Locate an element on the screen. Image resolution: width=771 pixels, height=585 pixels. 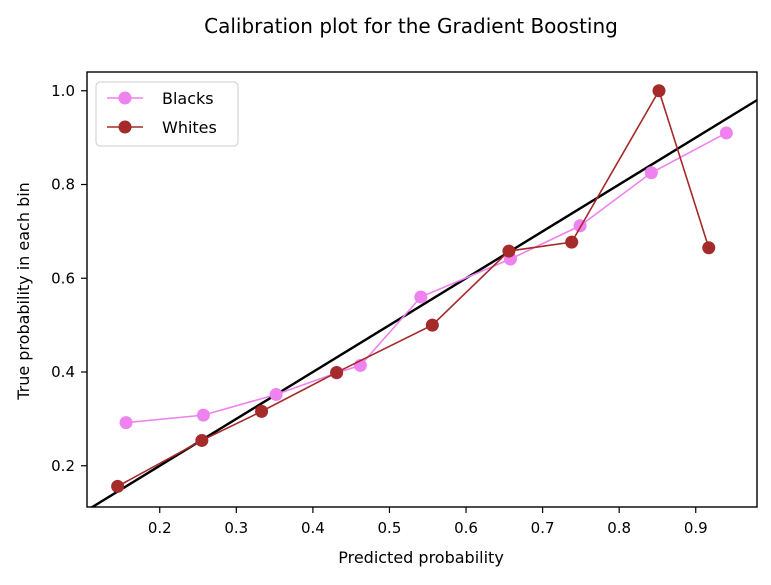
y-tick-label: 0.6 is located at coordinates (63, 278).